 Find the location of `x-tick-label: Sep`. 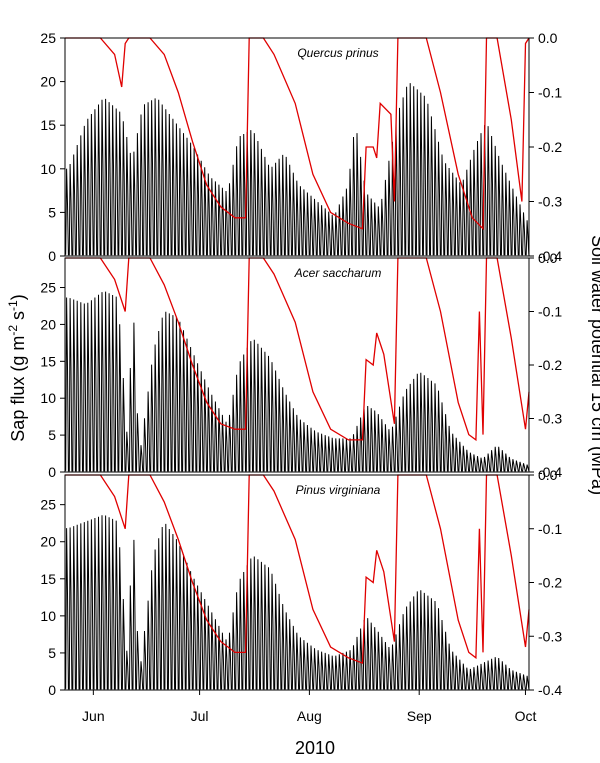

x-tick-label: Sep is located at coordinates (419, 716).